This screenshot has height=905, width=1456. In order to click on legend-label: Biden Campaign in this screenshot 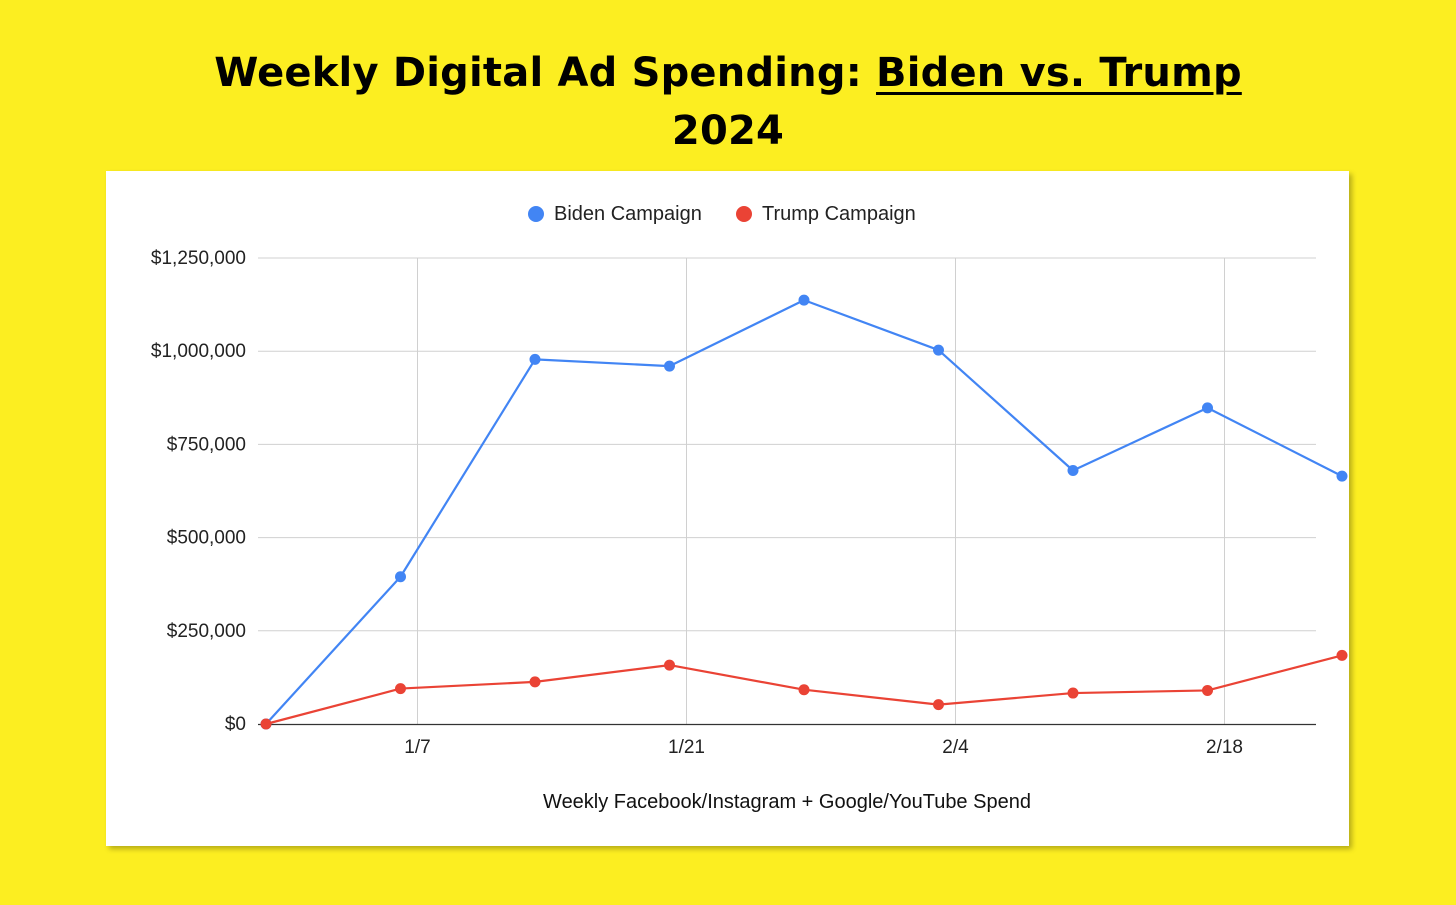, I will do `click(628, 214)`.